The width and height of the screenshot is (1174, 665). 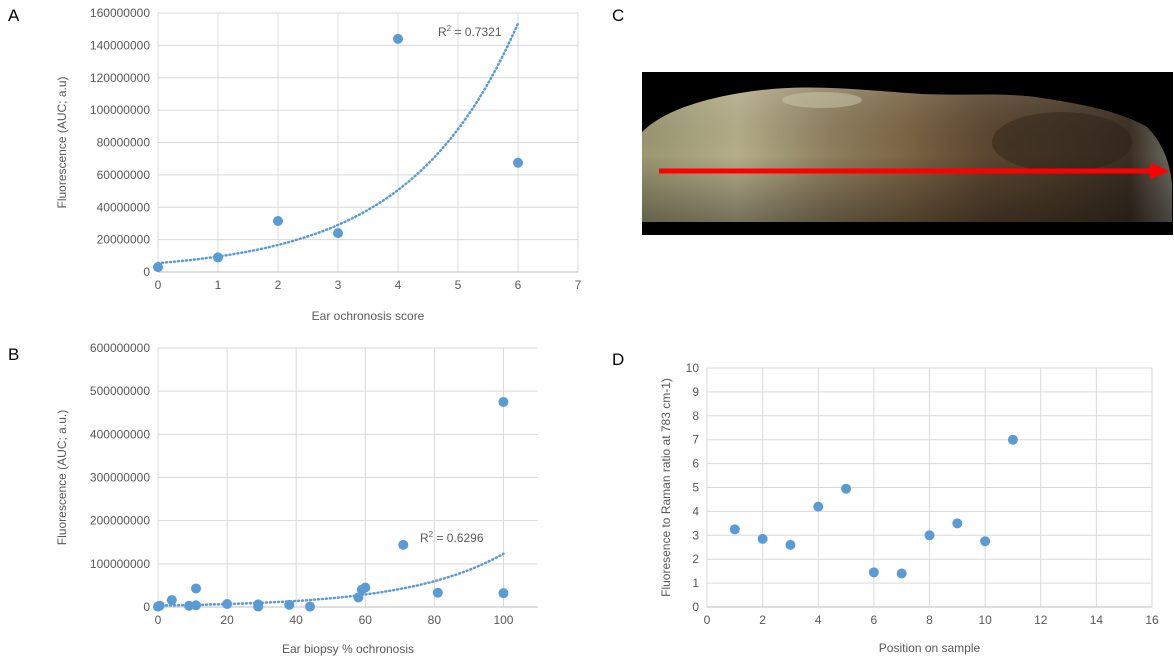 What do you see at coordinates (120, 348) in the screenshot?
I see `chart-b-y-tick-label: 600000000` at bounding box center [120, 348].